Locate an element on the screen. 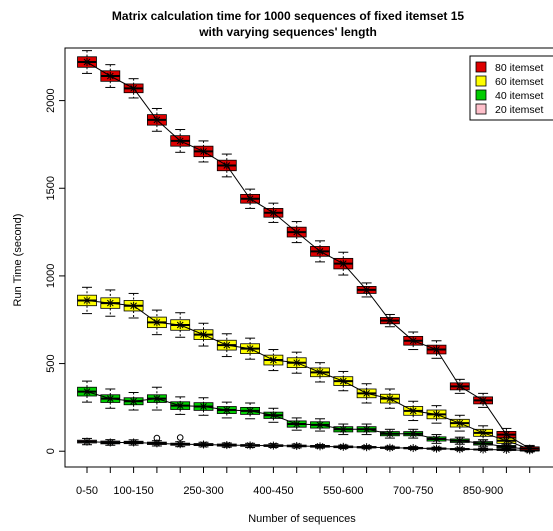 This screenshot has height=531, width=553. legend-label: 60 itemset is located at coordinates (519, 82).